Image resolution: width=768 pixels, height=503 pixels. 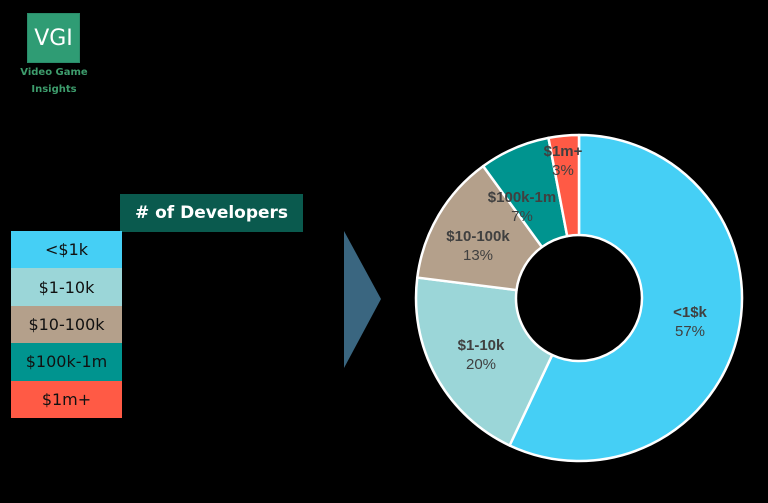 What do you see at coordinates (690, 322) in the screenshot?
I see `slice-label: <1$k 57%` at bounding box center [690, 322].